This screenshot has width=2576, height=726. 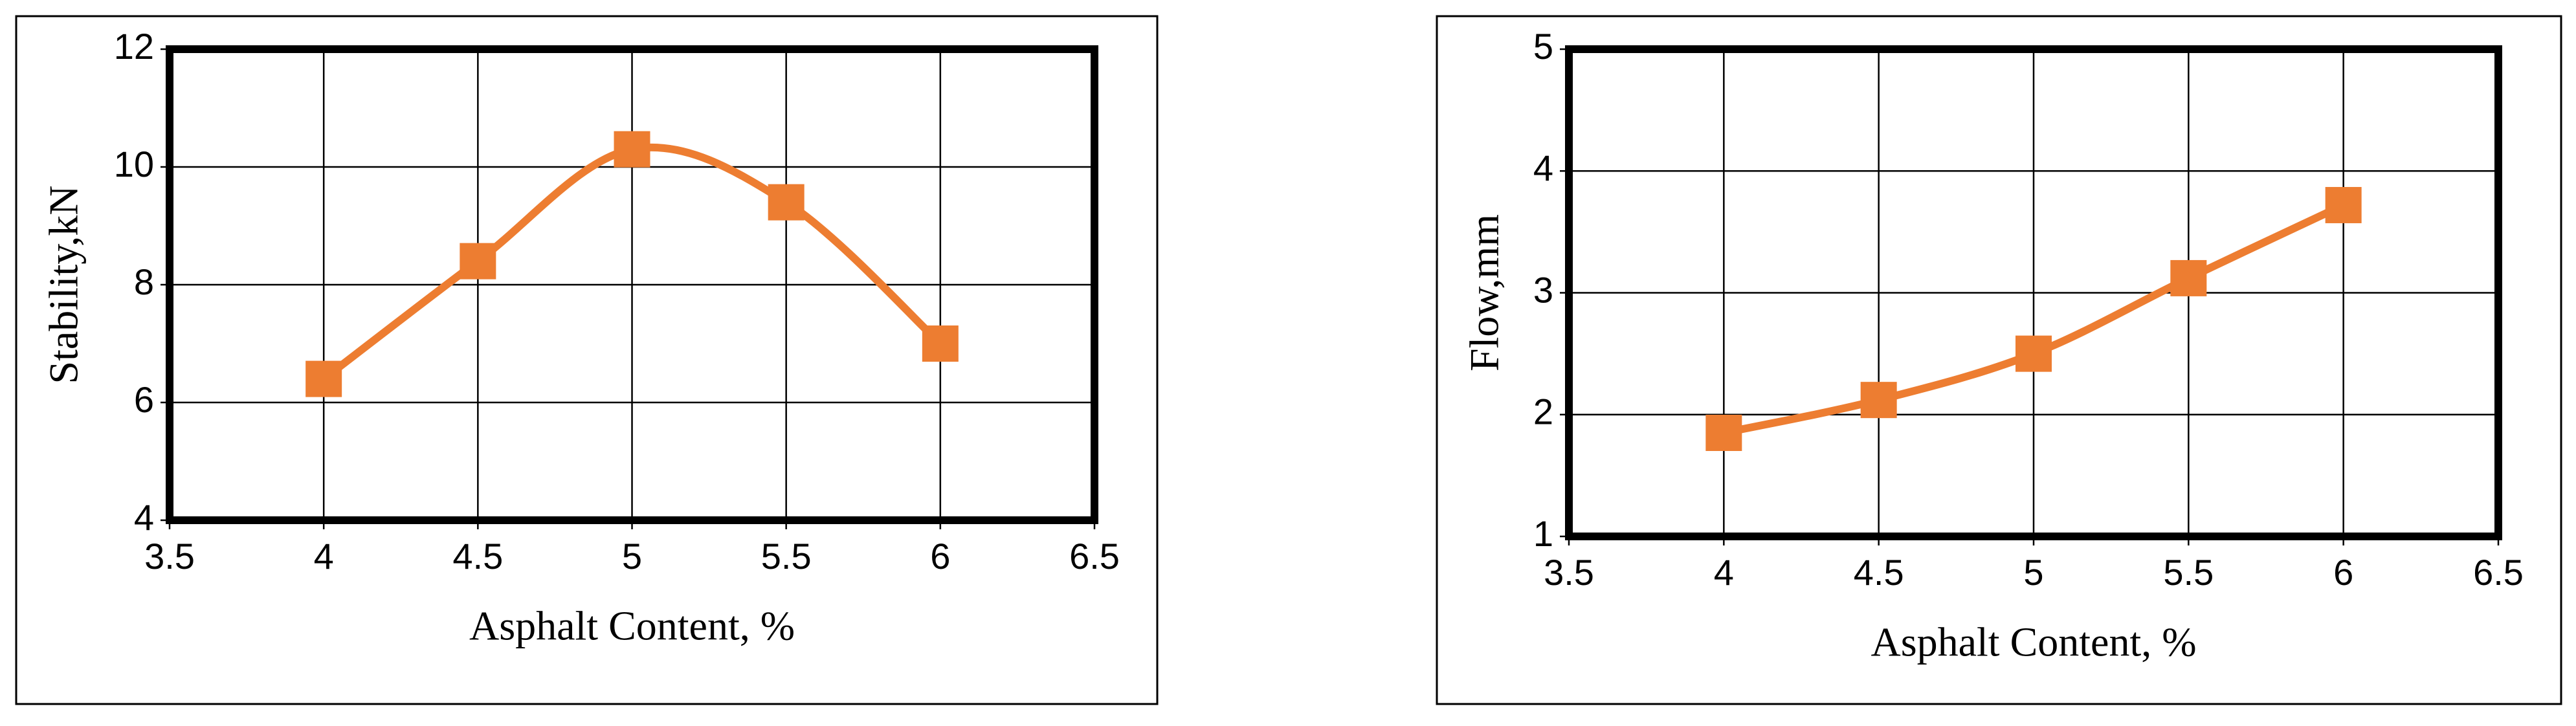 I want to click on y-tick-label: 5, so click(x=1543, y=46).